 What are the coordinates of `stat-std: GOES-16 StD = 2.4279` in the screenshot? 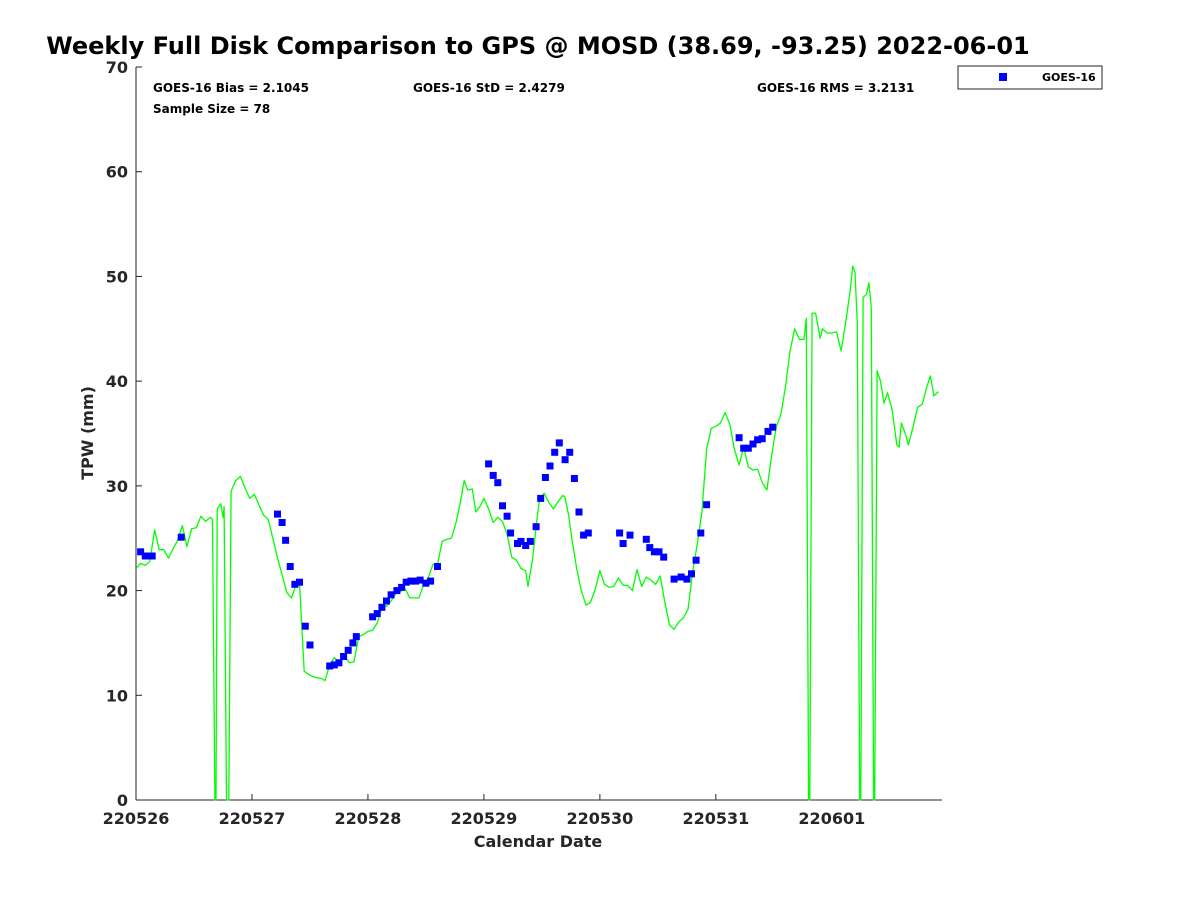 It's located at (489, 88).